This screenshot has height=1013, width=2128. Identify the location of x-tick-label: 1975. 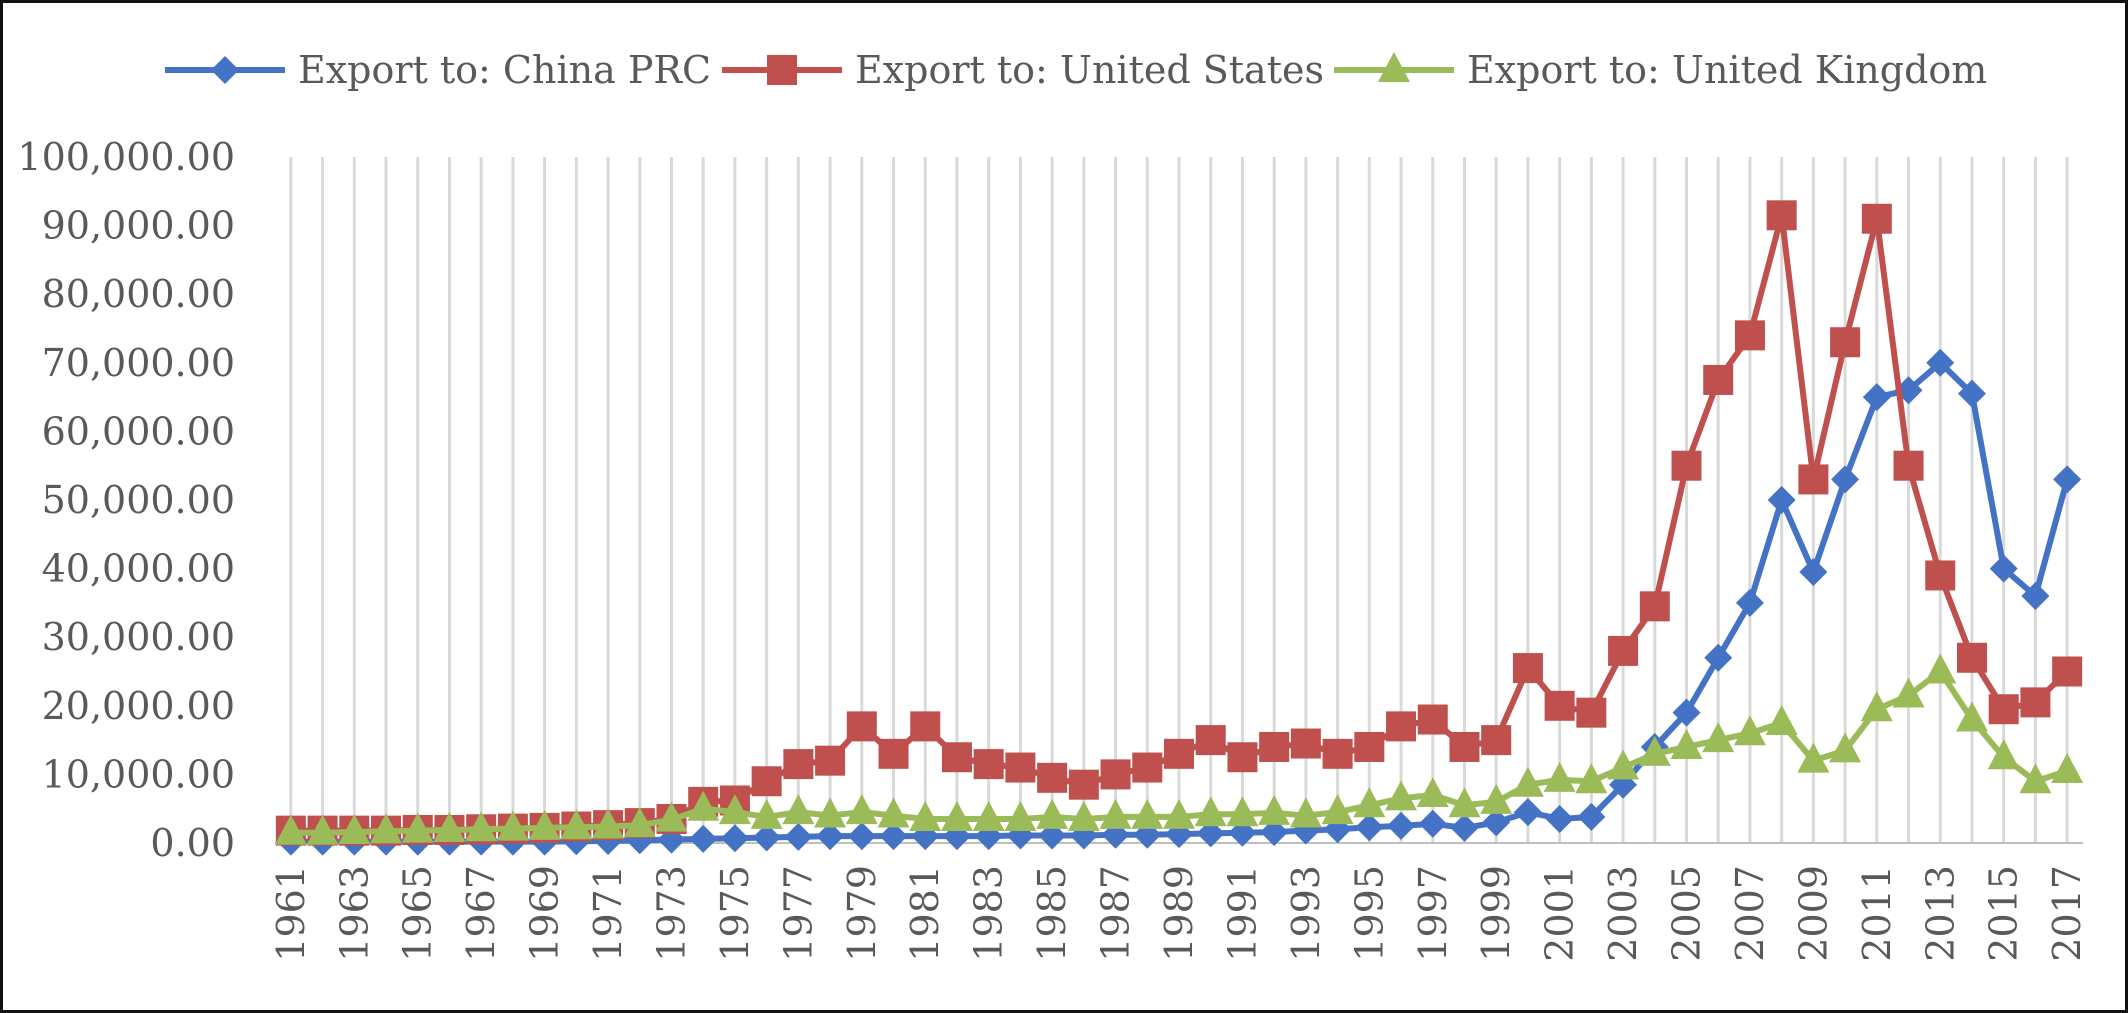
(735, 913).